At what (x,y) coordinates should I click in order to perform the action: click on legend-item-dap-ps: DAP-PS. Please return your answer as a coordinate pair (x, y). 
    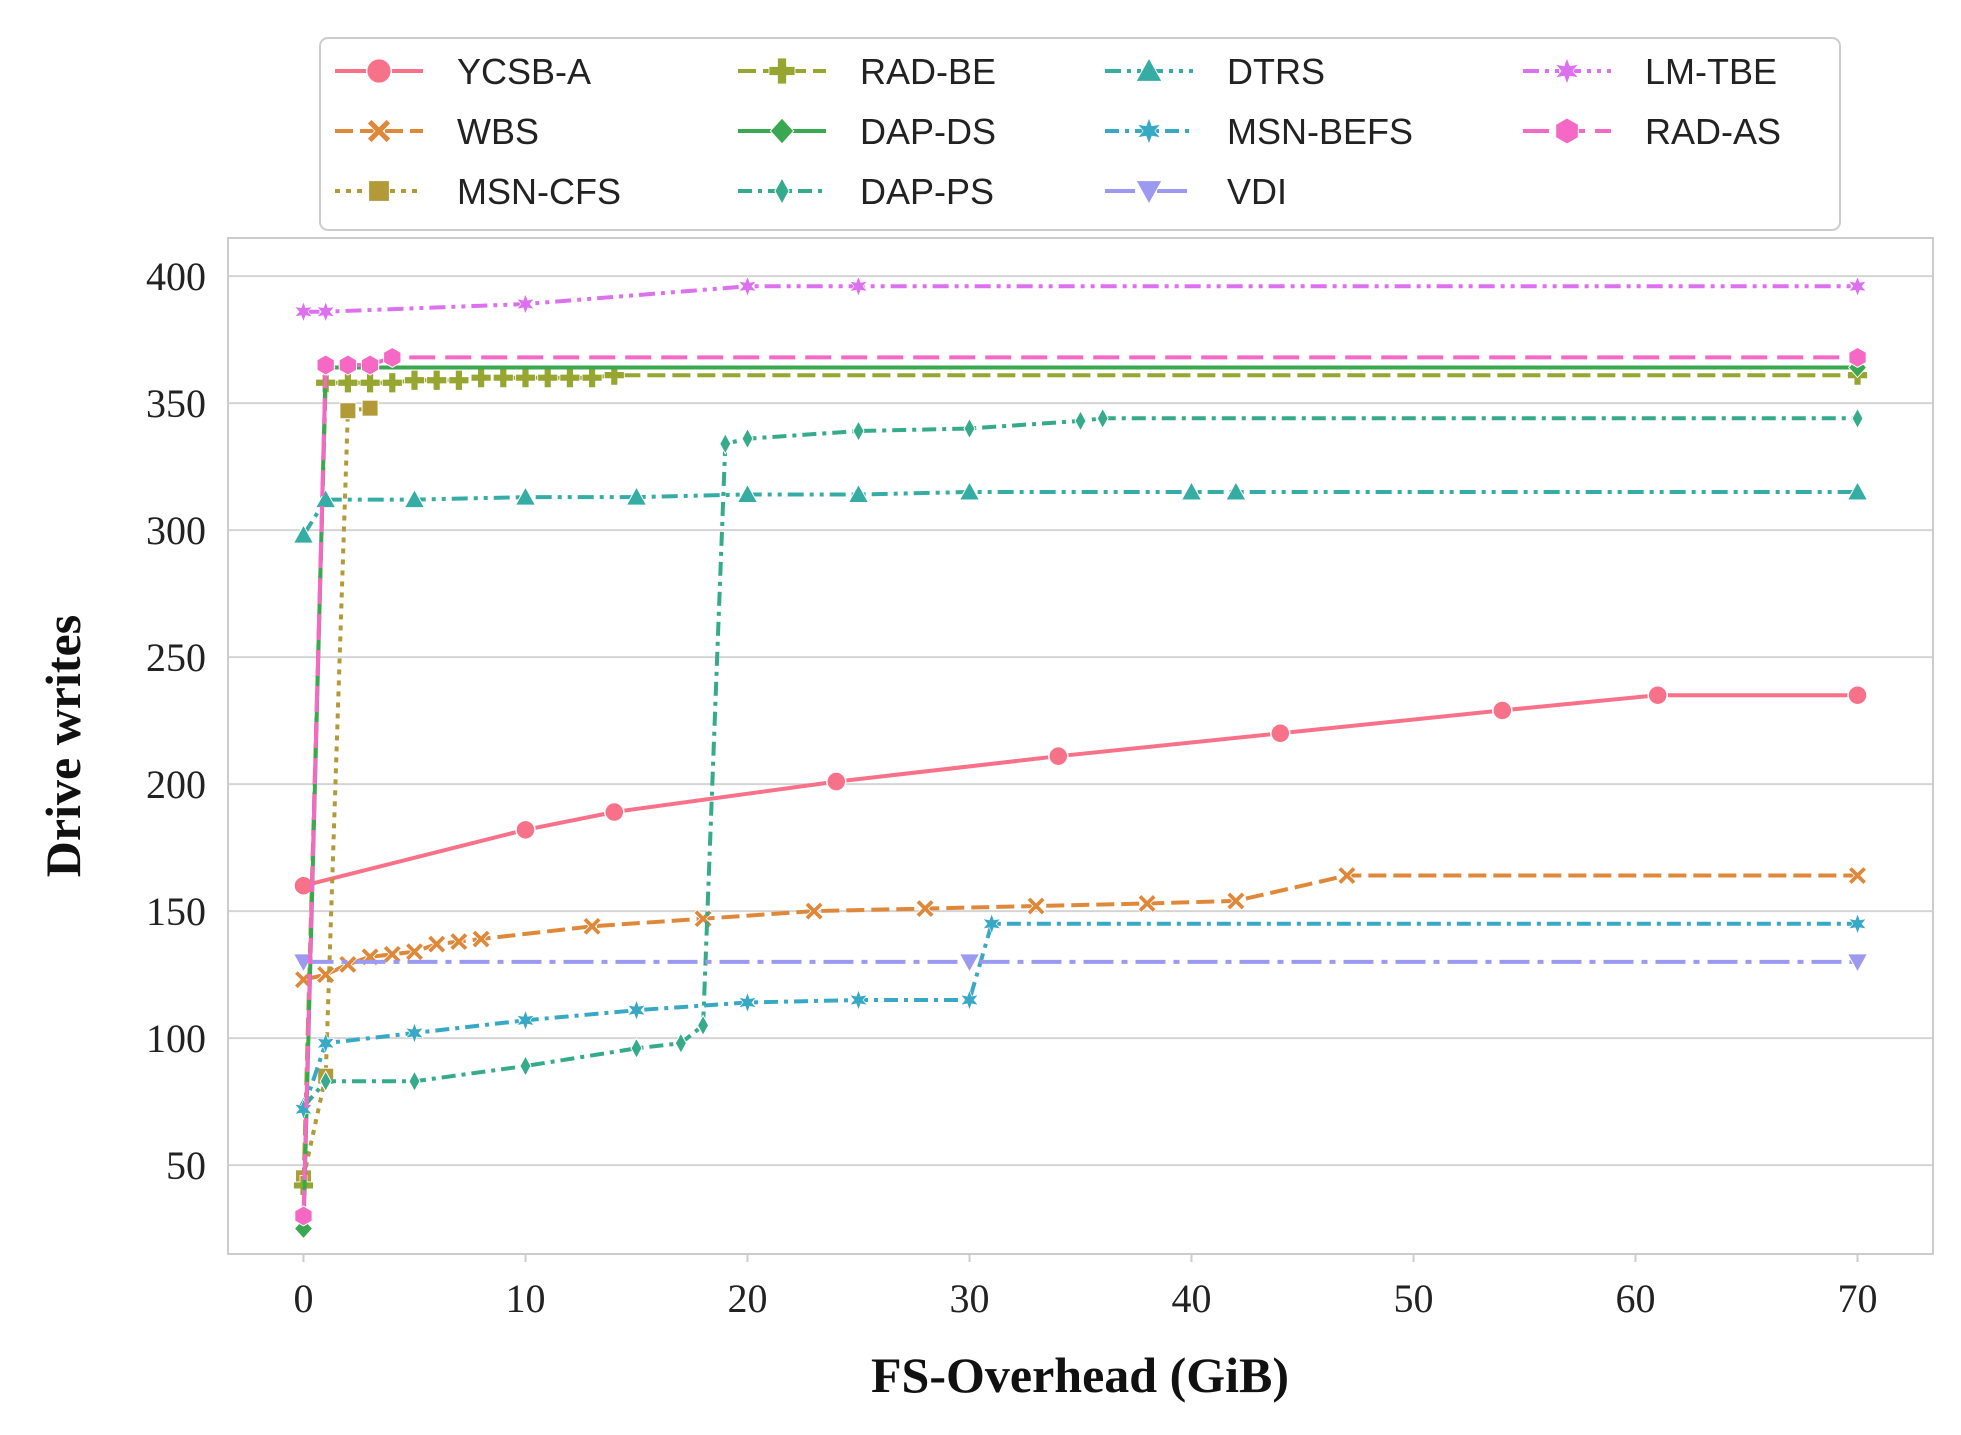
    Looking at the image, I should click on (866, 191).